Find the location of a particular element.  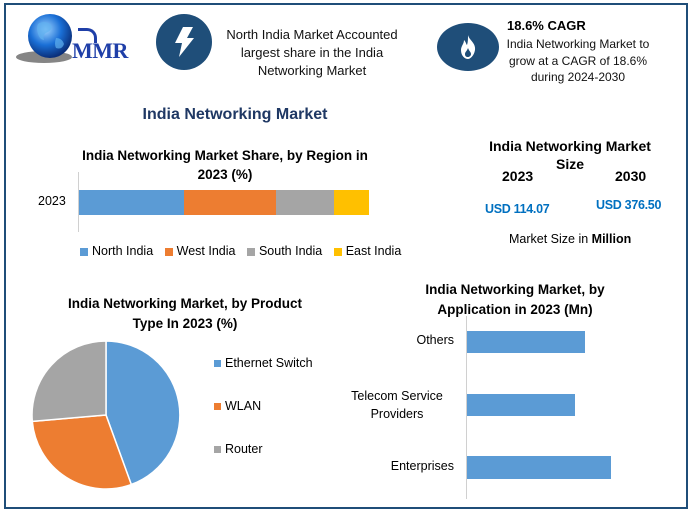

application-label-telecom-line-2: Providers is located at coordinates (397, 414).